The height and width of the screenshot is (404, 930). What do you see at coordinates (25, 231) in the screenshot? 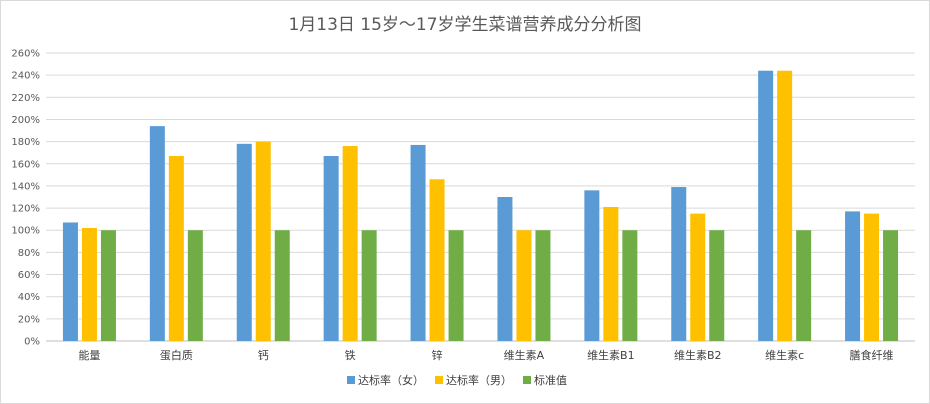
I see `y-tick-label: 100%` at bounding box center [25, 231].